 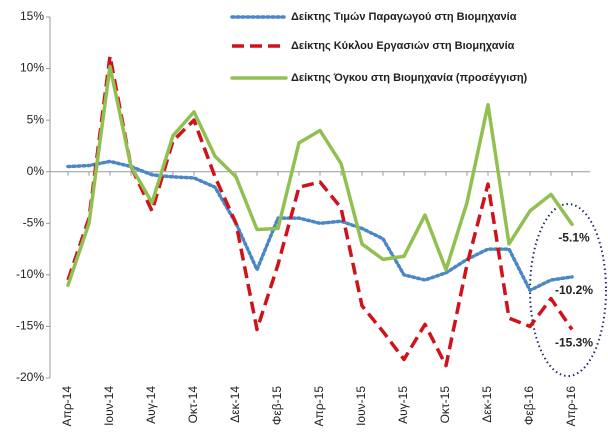 What do you see at coordinates (193, 405) in the screenshot?
I see `x-tick-label: Οκτ-14` at bounding box center [193, 405].